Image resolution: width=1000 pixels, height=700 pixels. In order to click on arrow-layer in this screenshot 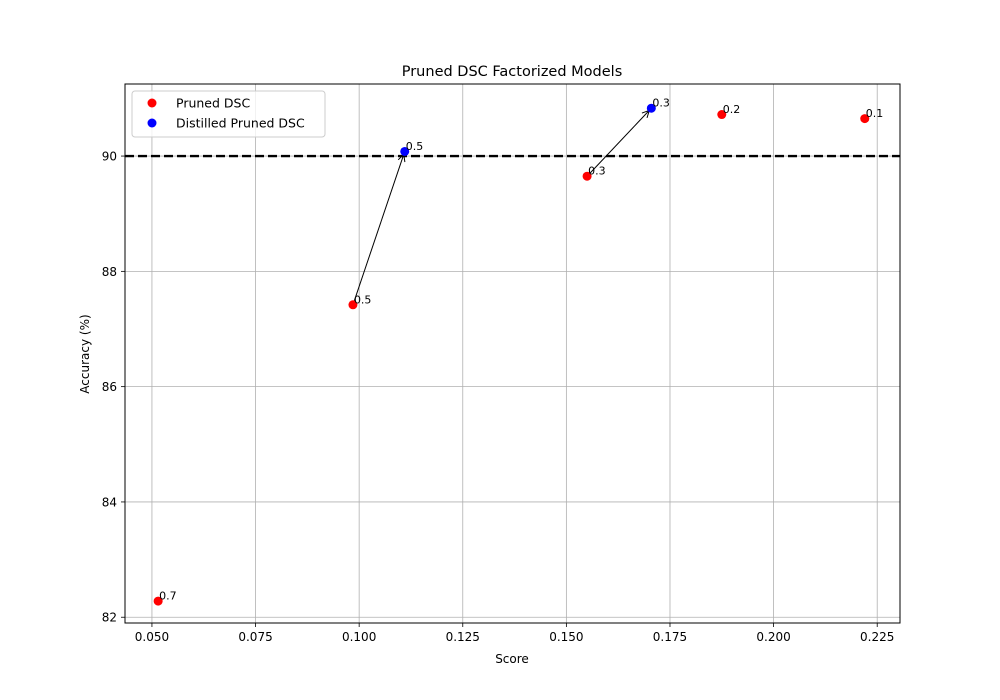, I will do `click(501, 207)`.